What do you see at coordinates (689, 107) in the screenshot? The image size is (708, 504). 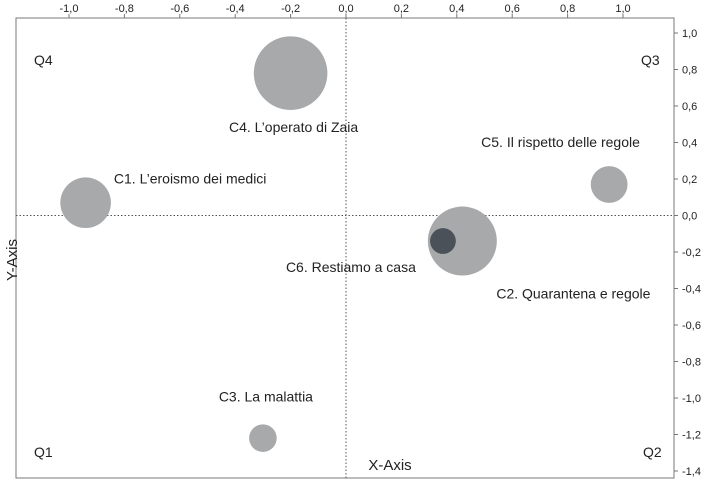 I see `y-tick-label: 0,6` at bounding box center [689, 107].